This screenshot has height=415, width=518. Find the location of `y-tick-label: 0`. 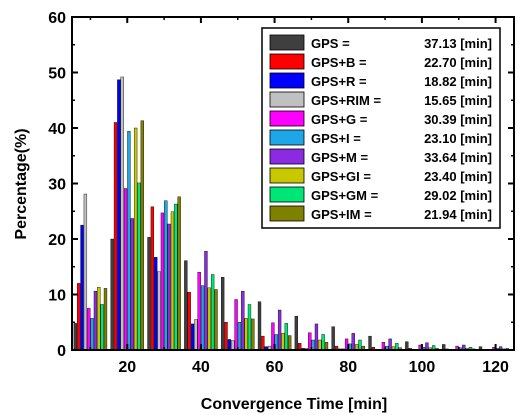

y-tick-label: 0 is located at coordinates (61, 351).